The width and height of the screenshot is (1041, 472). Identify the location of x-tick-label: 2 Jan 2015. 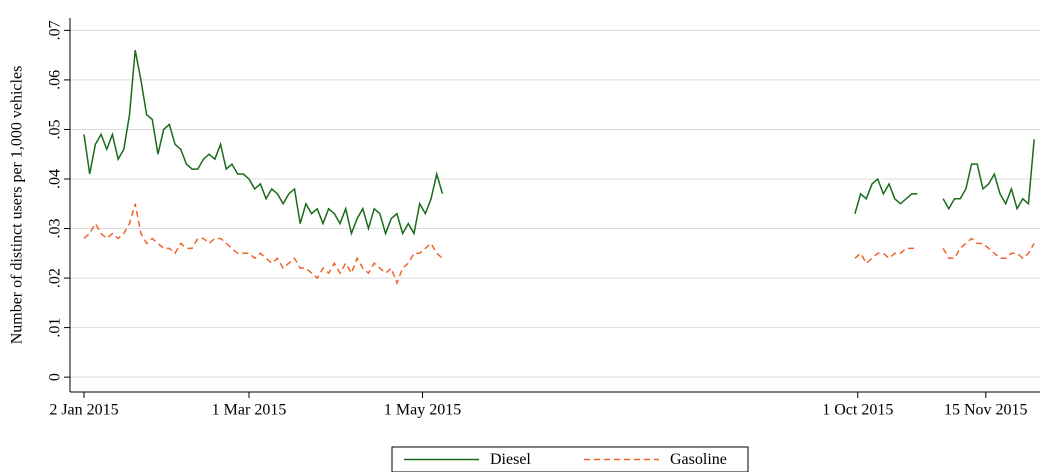
(83, 410).